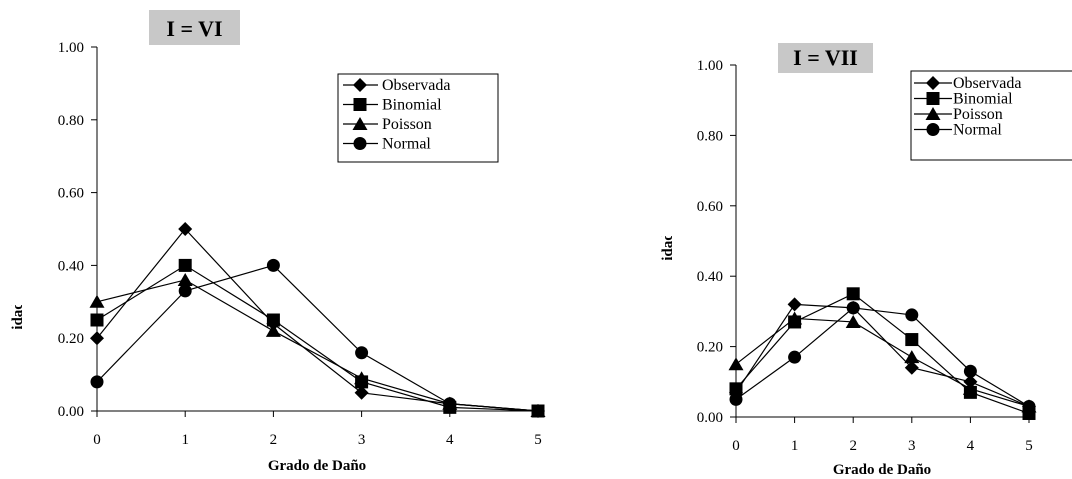  I want to click on series-line-observada, so click(882, 355).